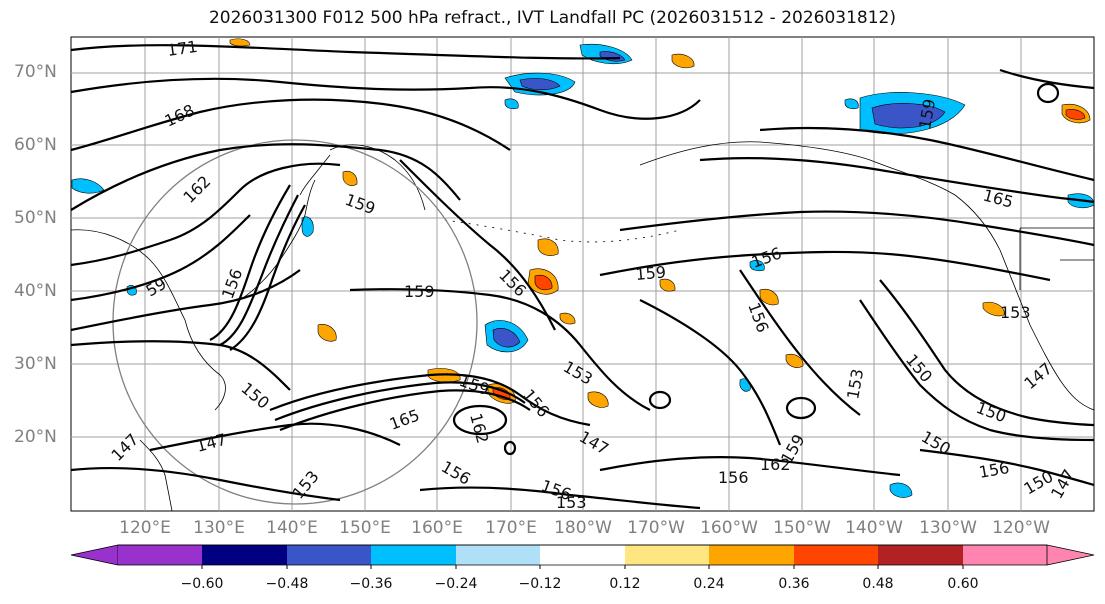 The height and width of the screenshot is (604, 1105). Describe the element at coordinates (292, 528) in the screenshot. I see `lon-label: 140°E` at that location.